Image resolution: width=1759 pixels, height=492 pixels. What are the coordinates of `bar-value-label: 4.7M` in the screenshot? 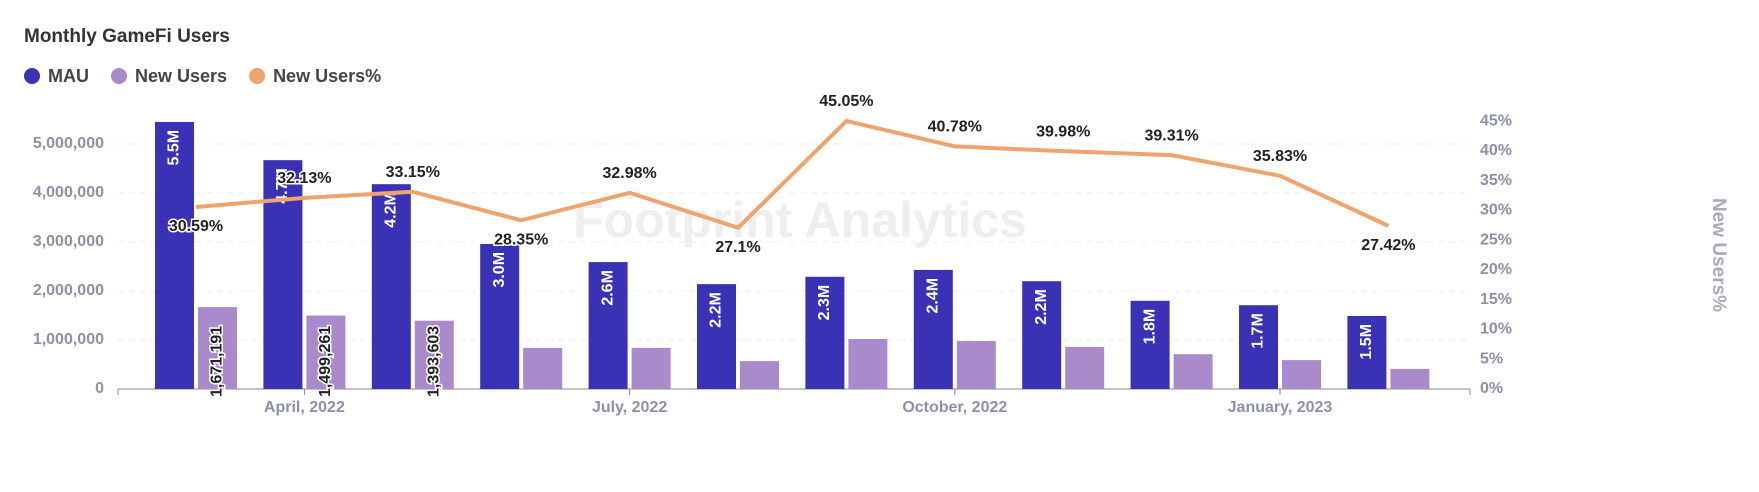 It's located at (282, 186).